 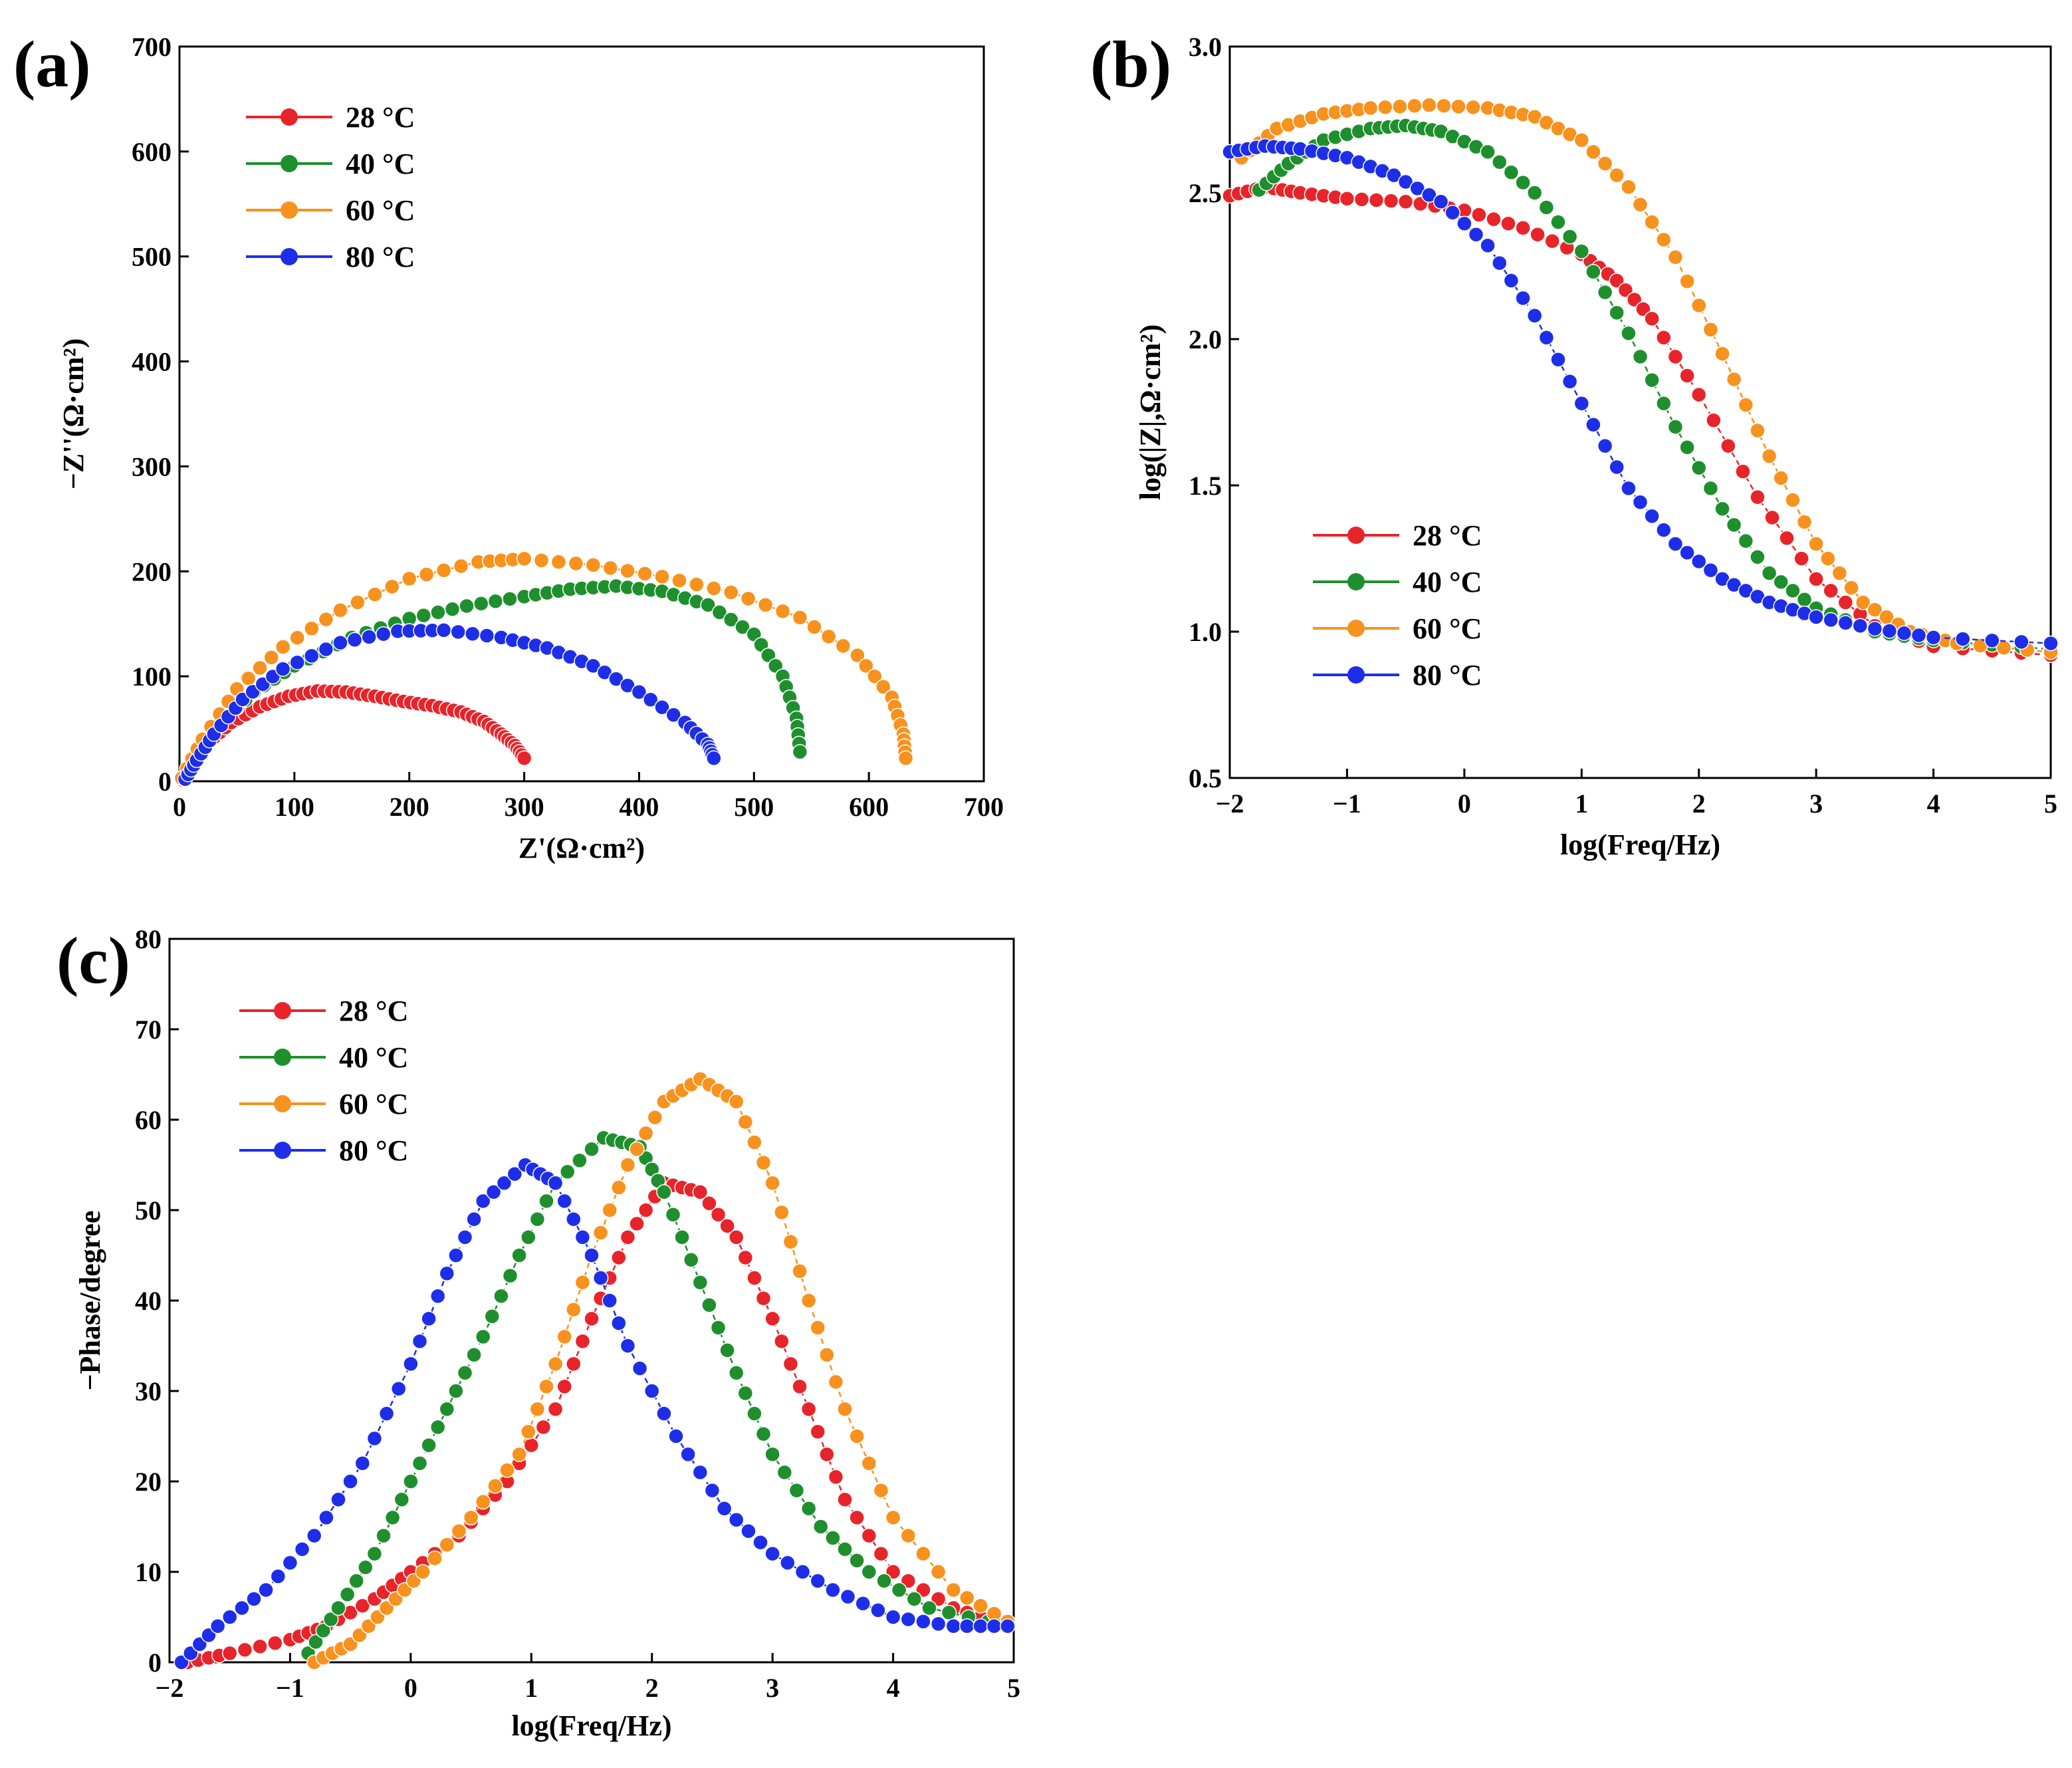 I want to click on x-tick-label: 100, so click(x=294, y=807).